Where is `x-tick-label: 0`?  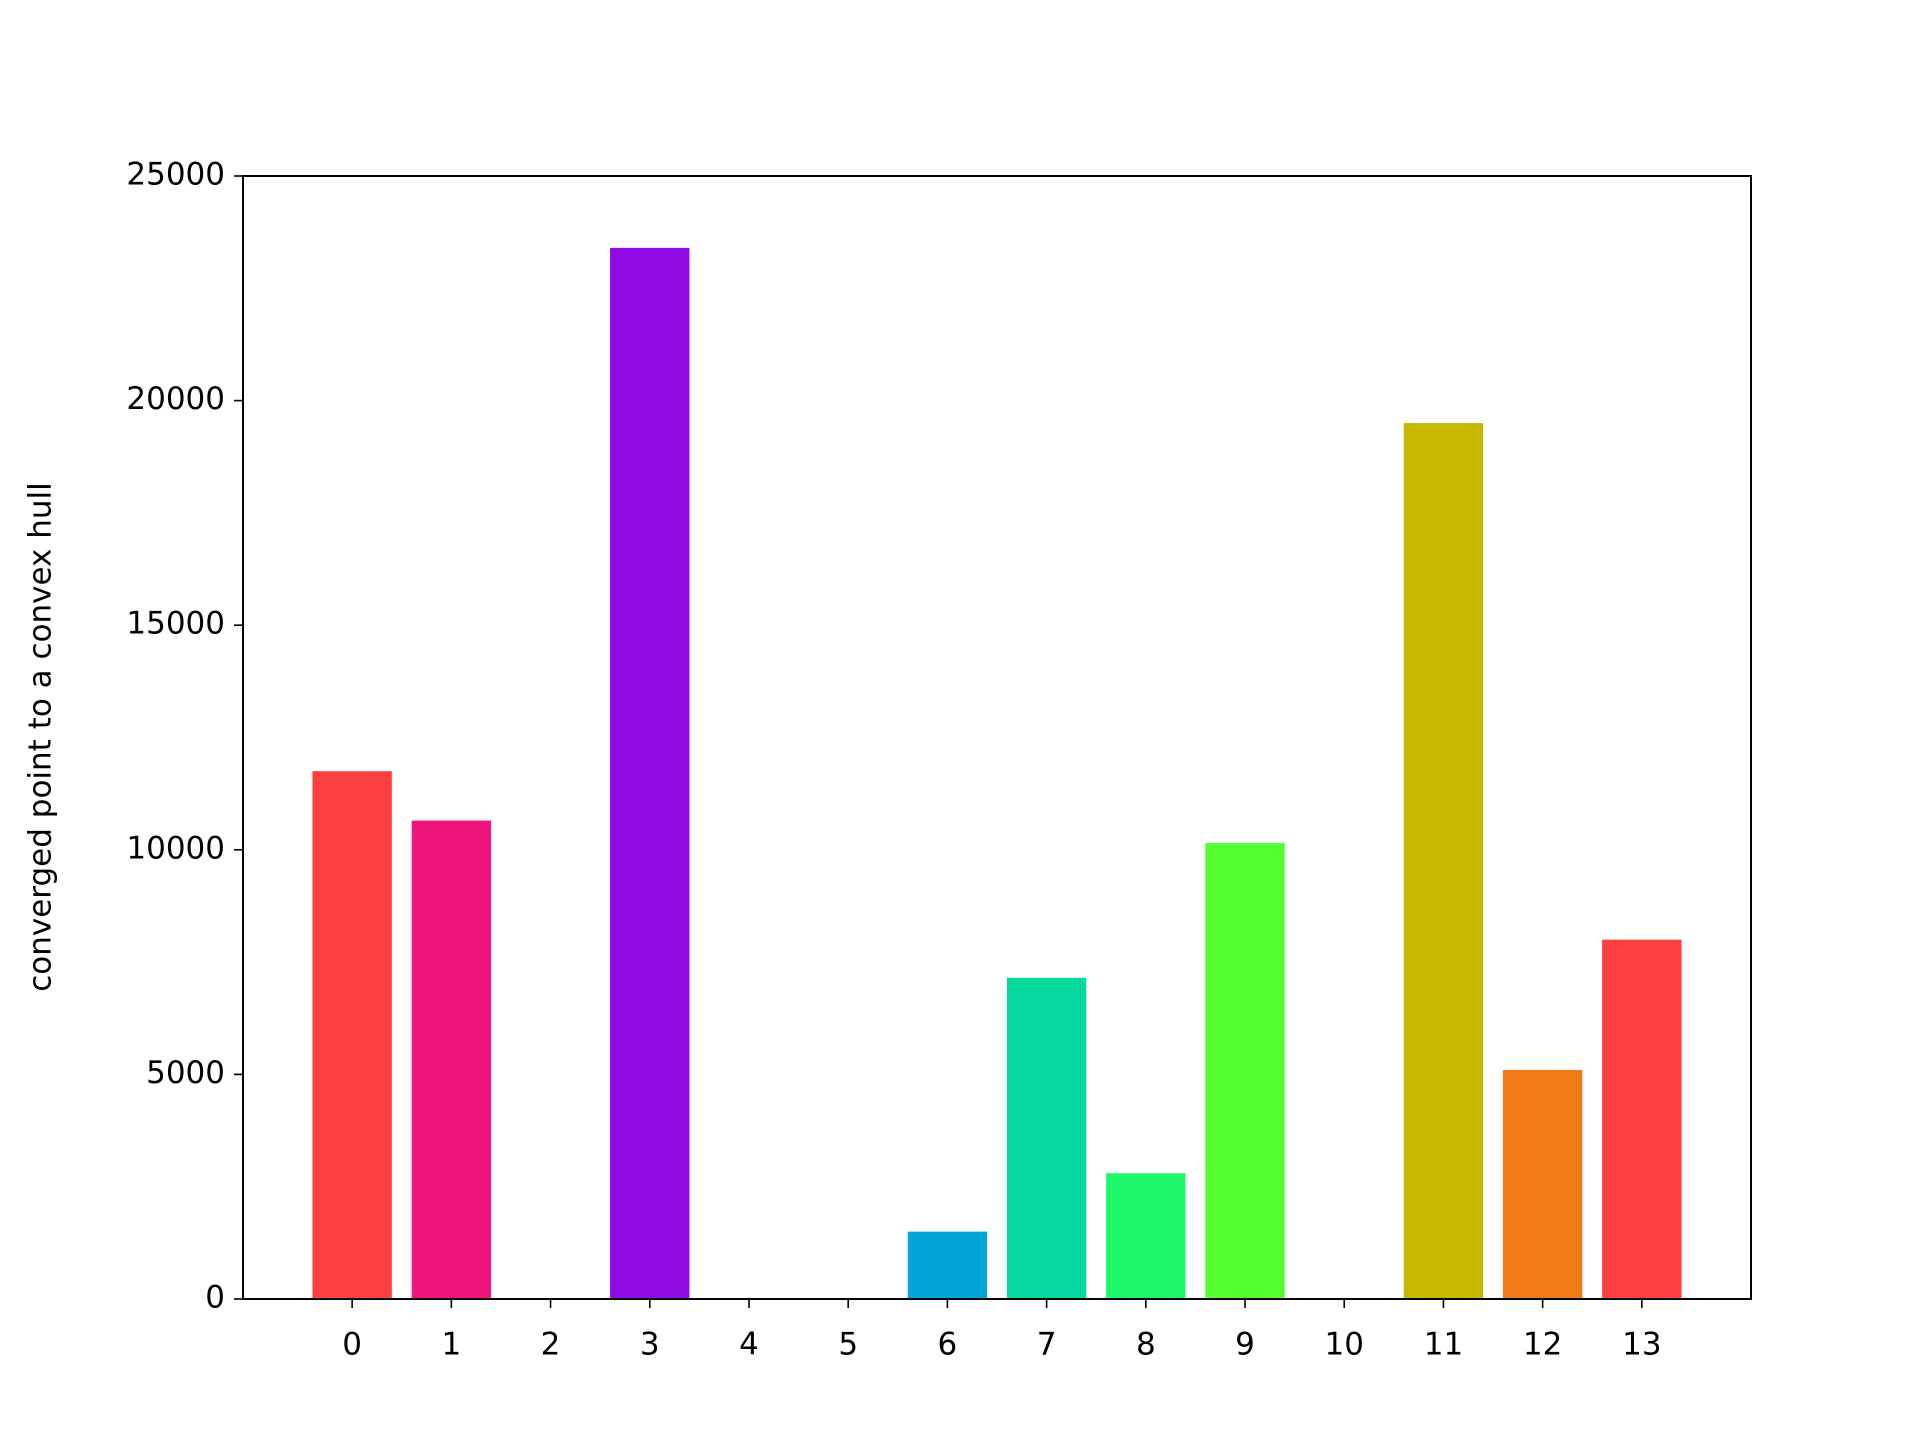 x-tick-label: 0 is located at coordinates (352, 1345).